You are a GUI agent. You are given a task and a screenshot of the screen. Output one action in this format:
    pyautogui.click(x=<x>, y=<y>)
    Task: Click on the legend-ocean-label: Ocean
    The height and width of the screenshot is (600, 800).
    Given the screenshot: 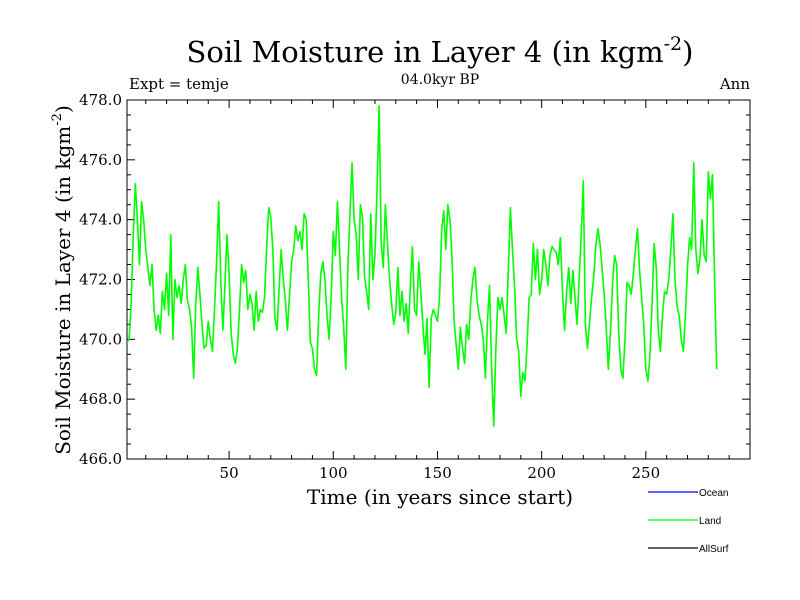 What is the action you would take?
    pyautogui.click(x=713, y=493)
    